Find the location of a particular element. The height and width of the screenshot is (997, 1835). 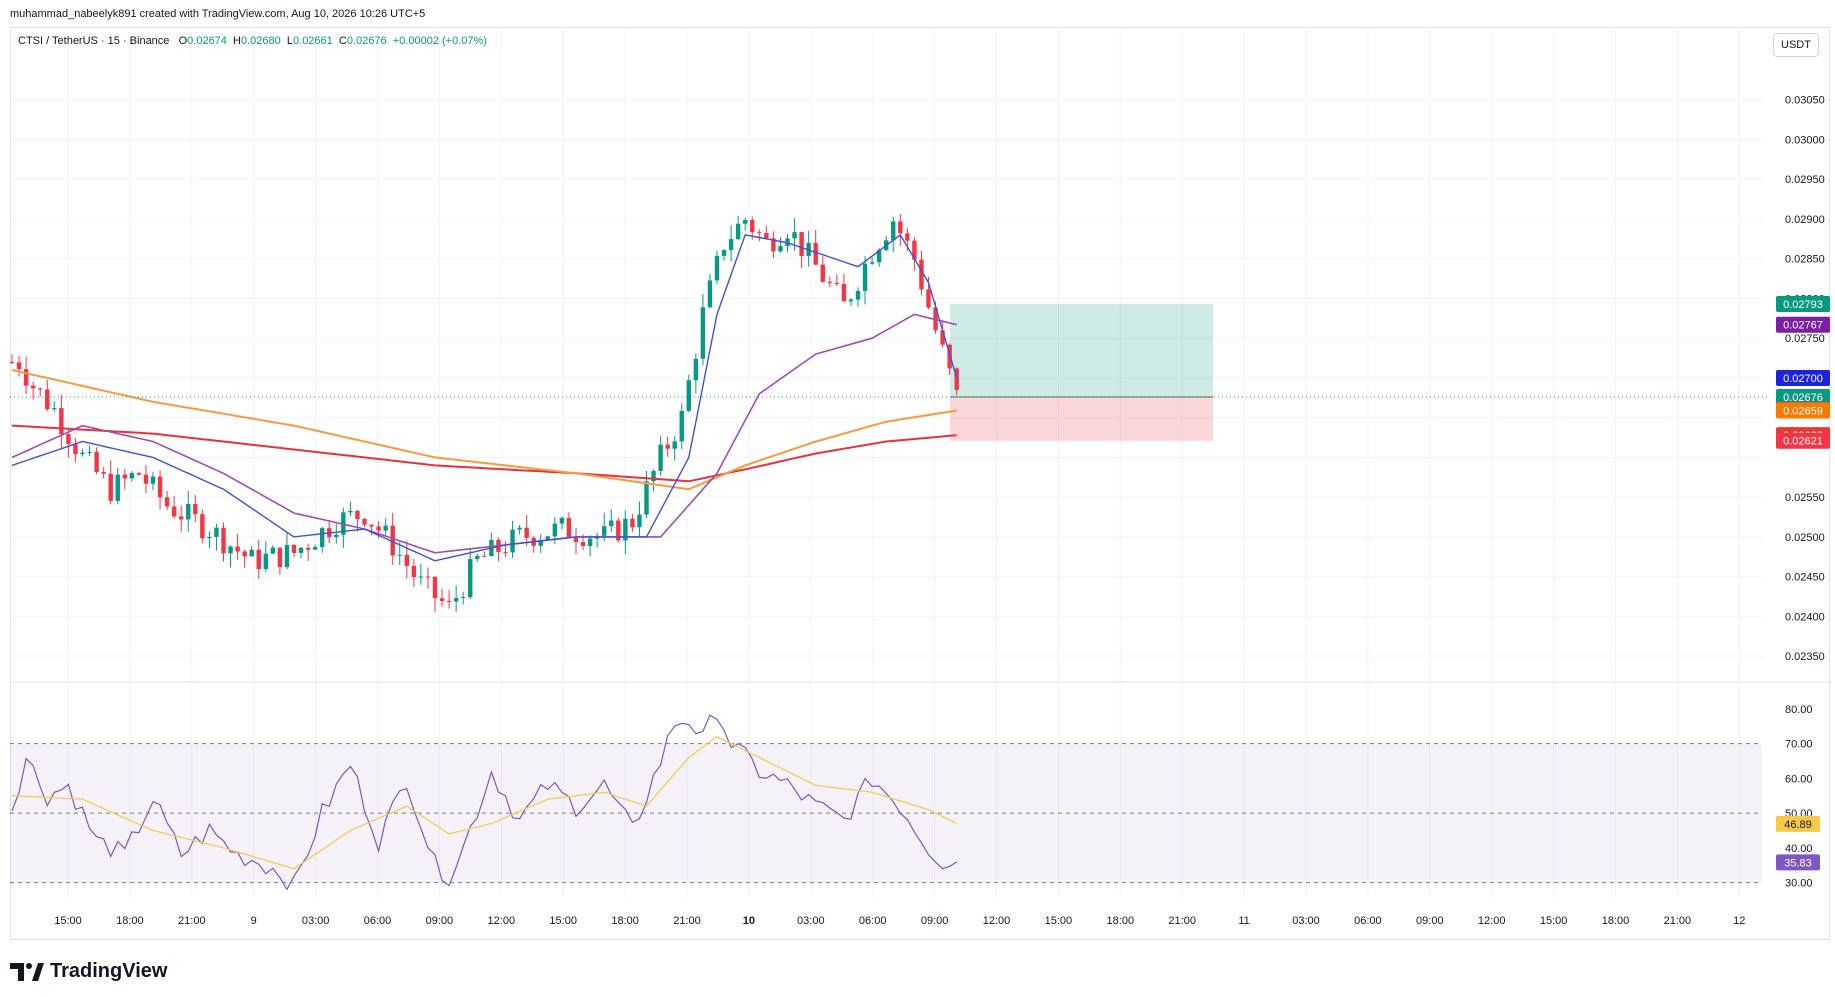

tradingview-brand: TradingView is located at coordinates (88, 971).